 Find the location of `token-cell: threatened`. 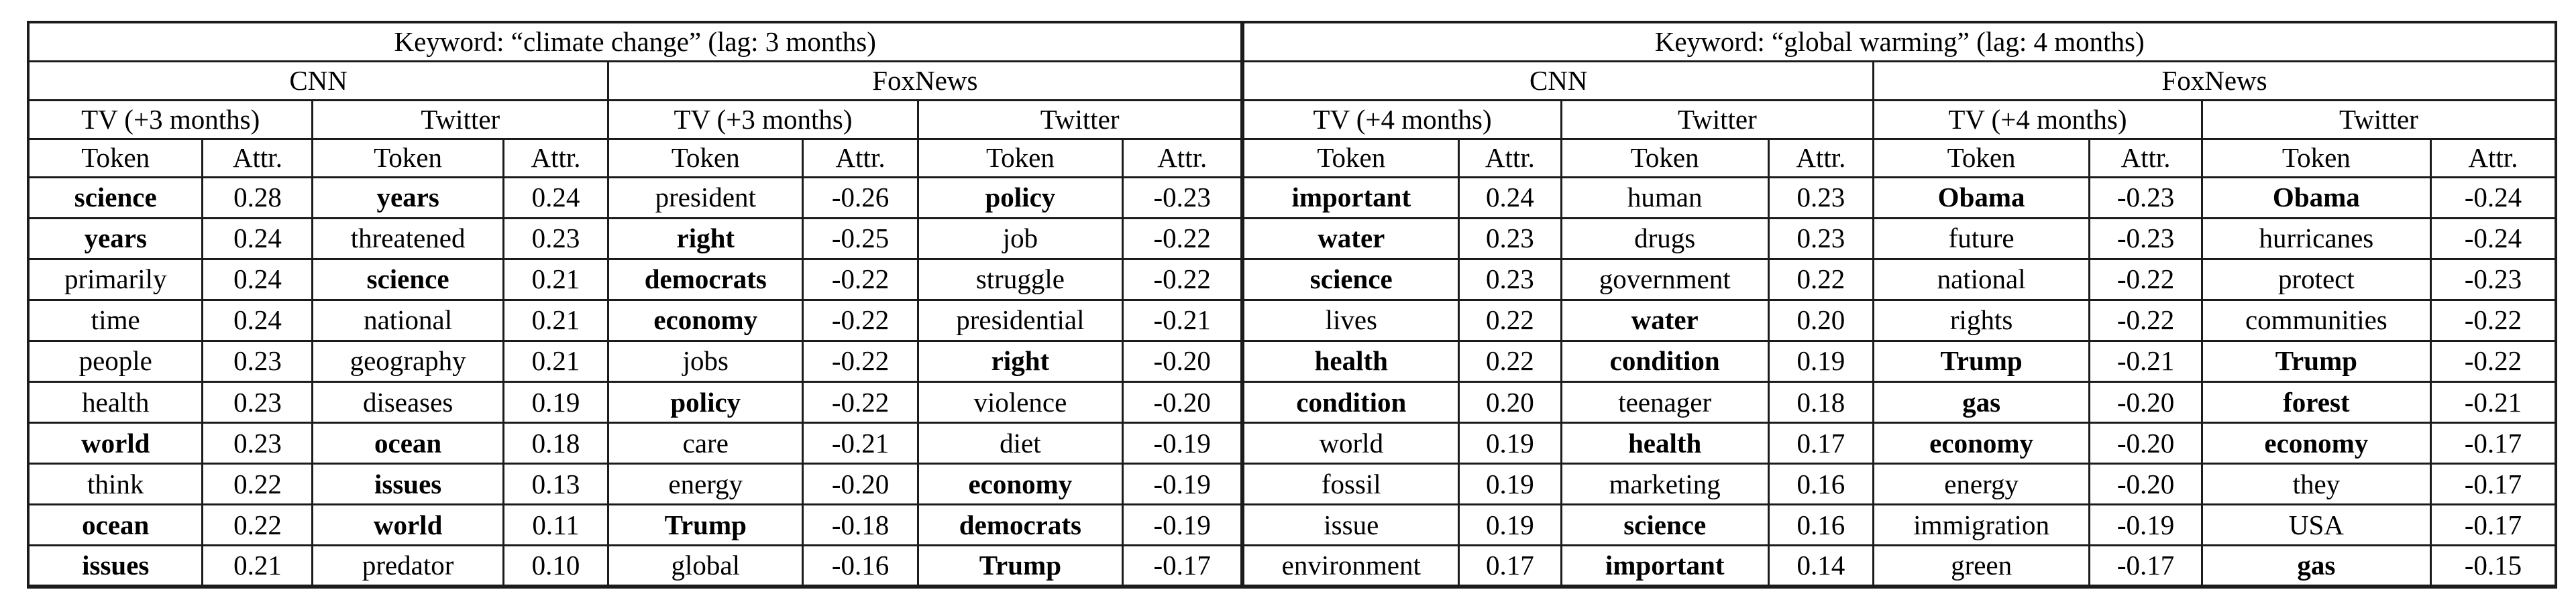

token-cell: threatened is located at coordinates (407, 238).